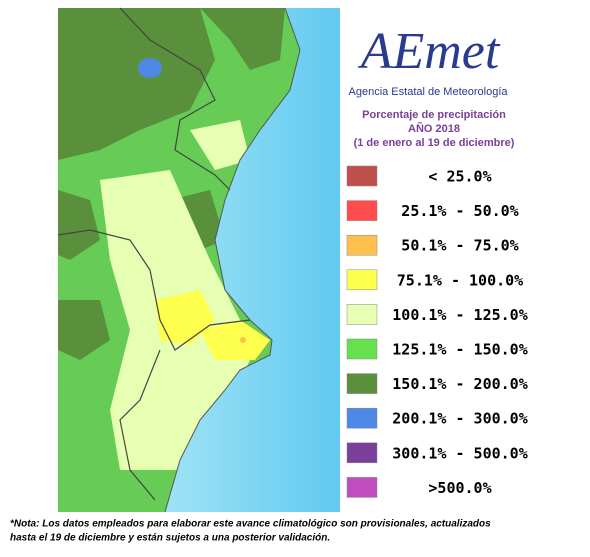  What do you see at coordinates (460, 280) in the screenshot?
I see `legend-label: 75.1% - 100.0%` at bounding box center [460, 280].